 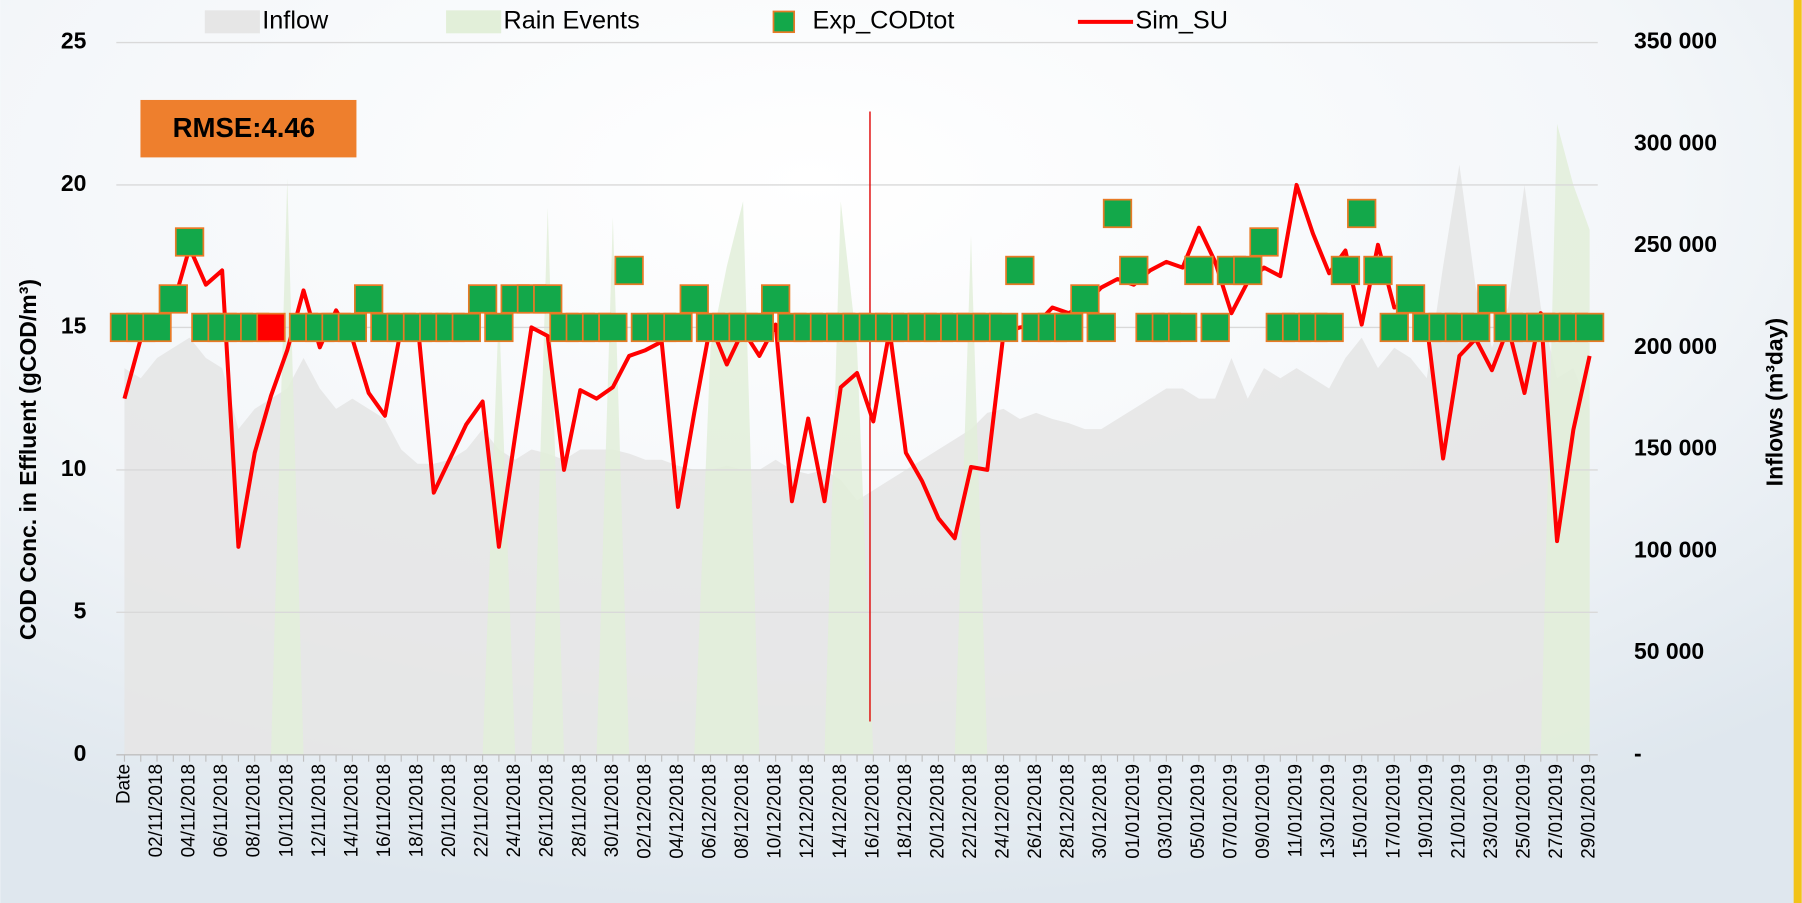 What do you see at coordinates (286, 810) in the screenshot?
I see `x-tick-label: 10/11/2018` at bounding box center [286, 810].